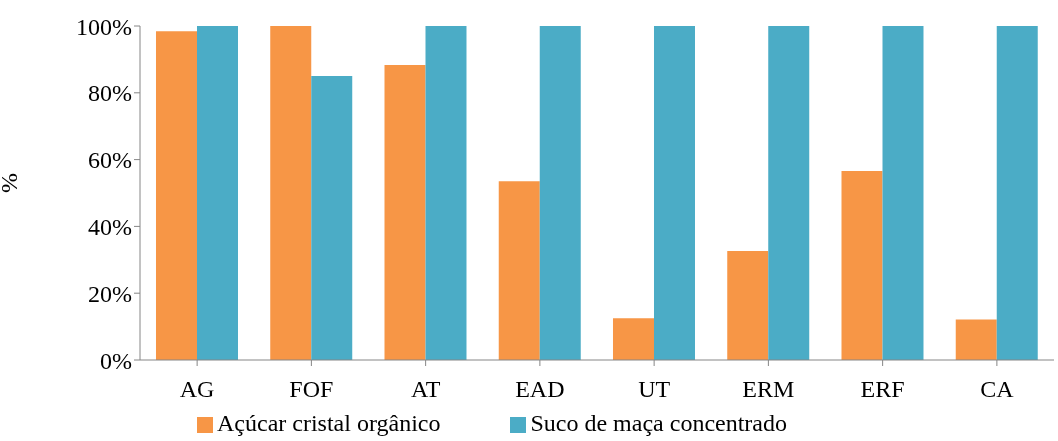  I want to click on legend-label: Açúcar cristal orgânico, so click(329, 423).